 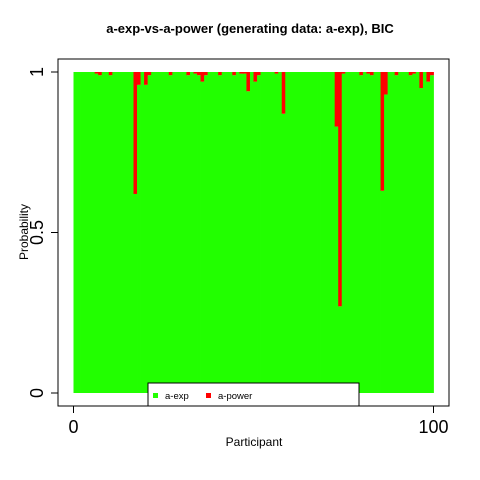 What do you see at coordinates (24, 232) in the screenshot?
I see `y-axis-title: Probability` at bounding box center [24, 232].